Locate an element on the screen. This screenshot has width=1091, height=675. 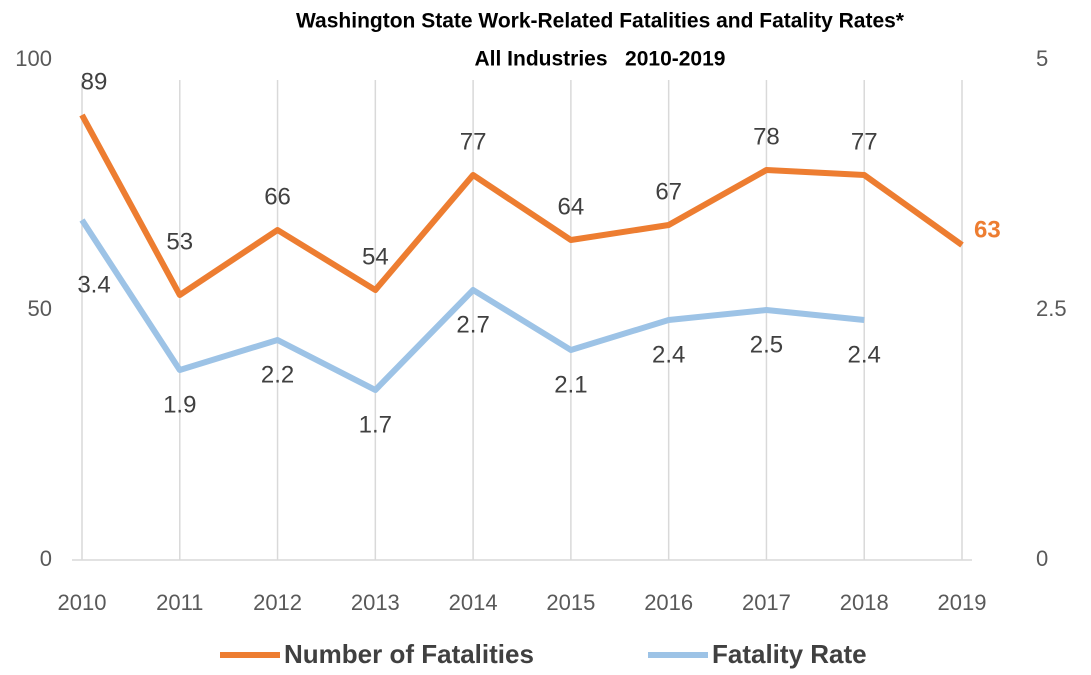
chart-subtitle: All Industries 2010-2019 is located at coordinates (600, 59).